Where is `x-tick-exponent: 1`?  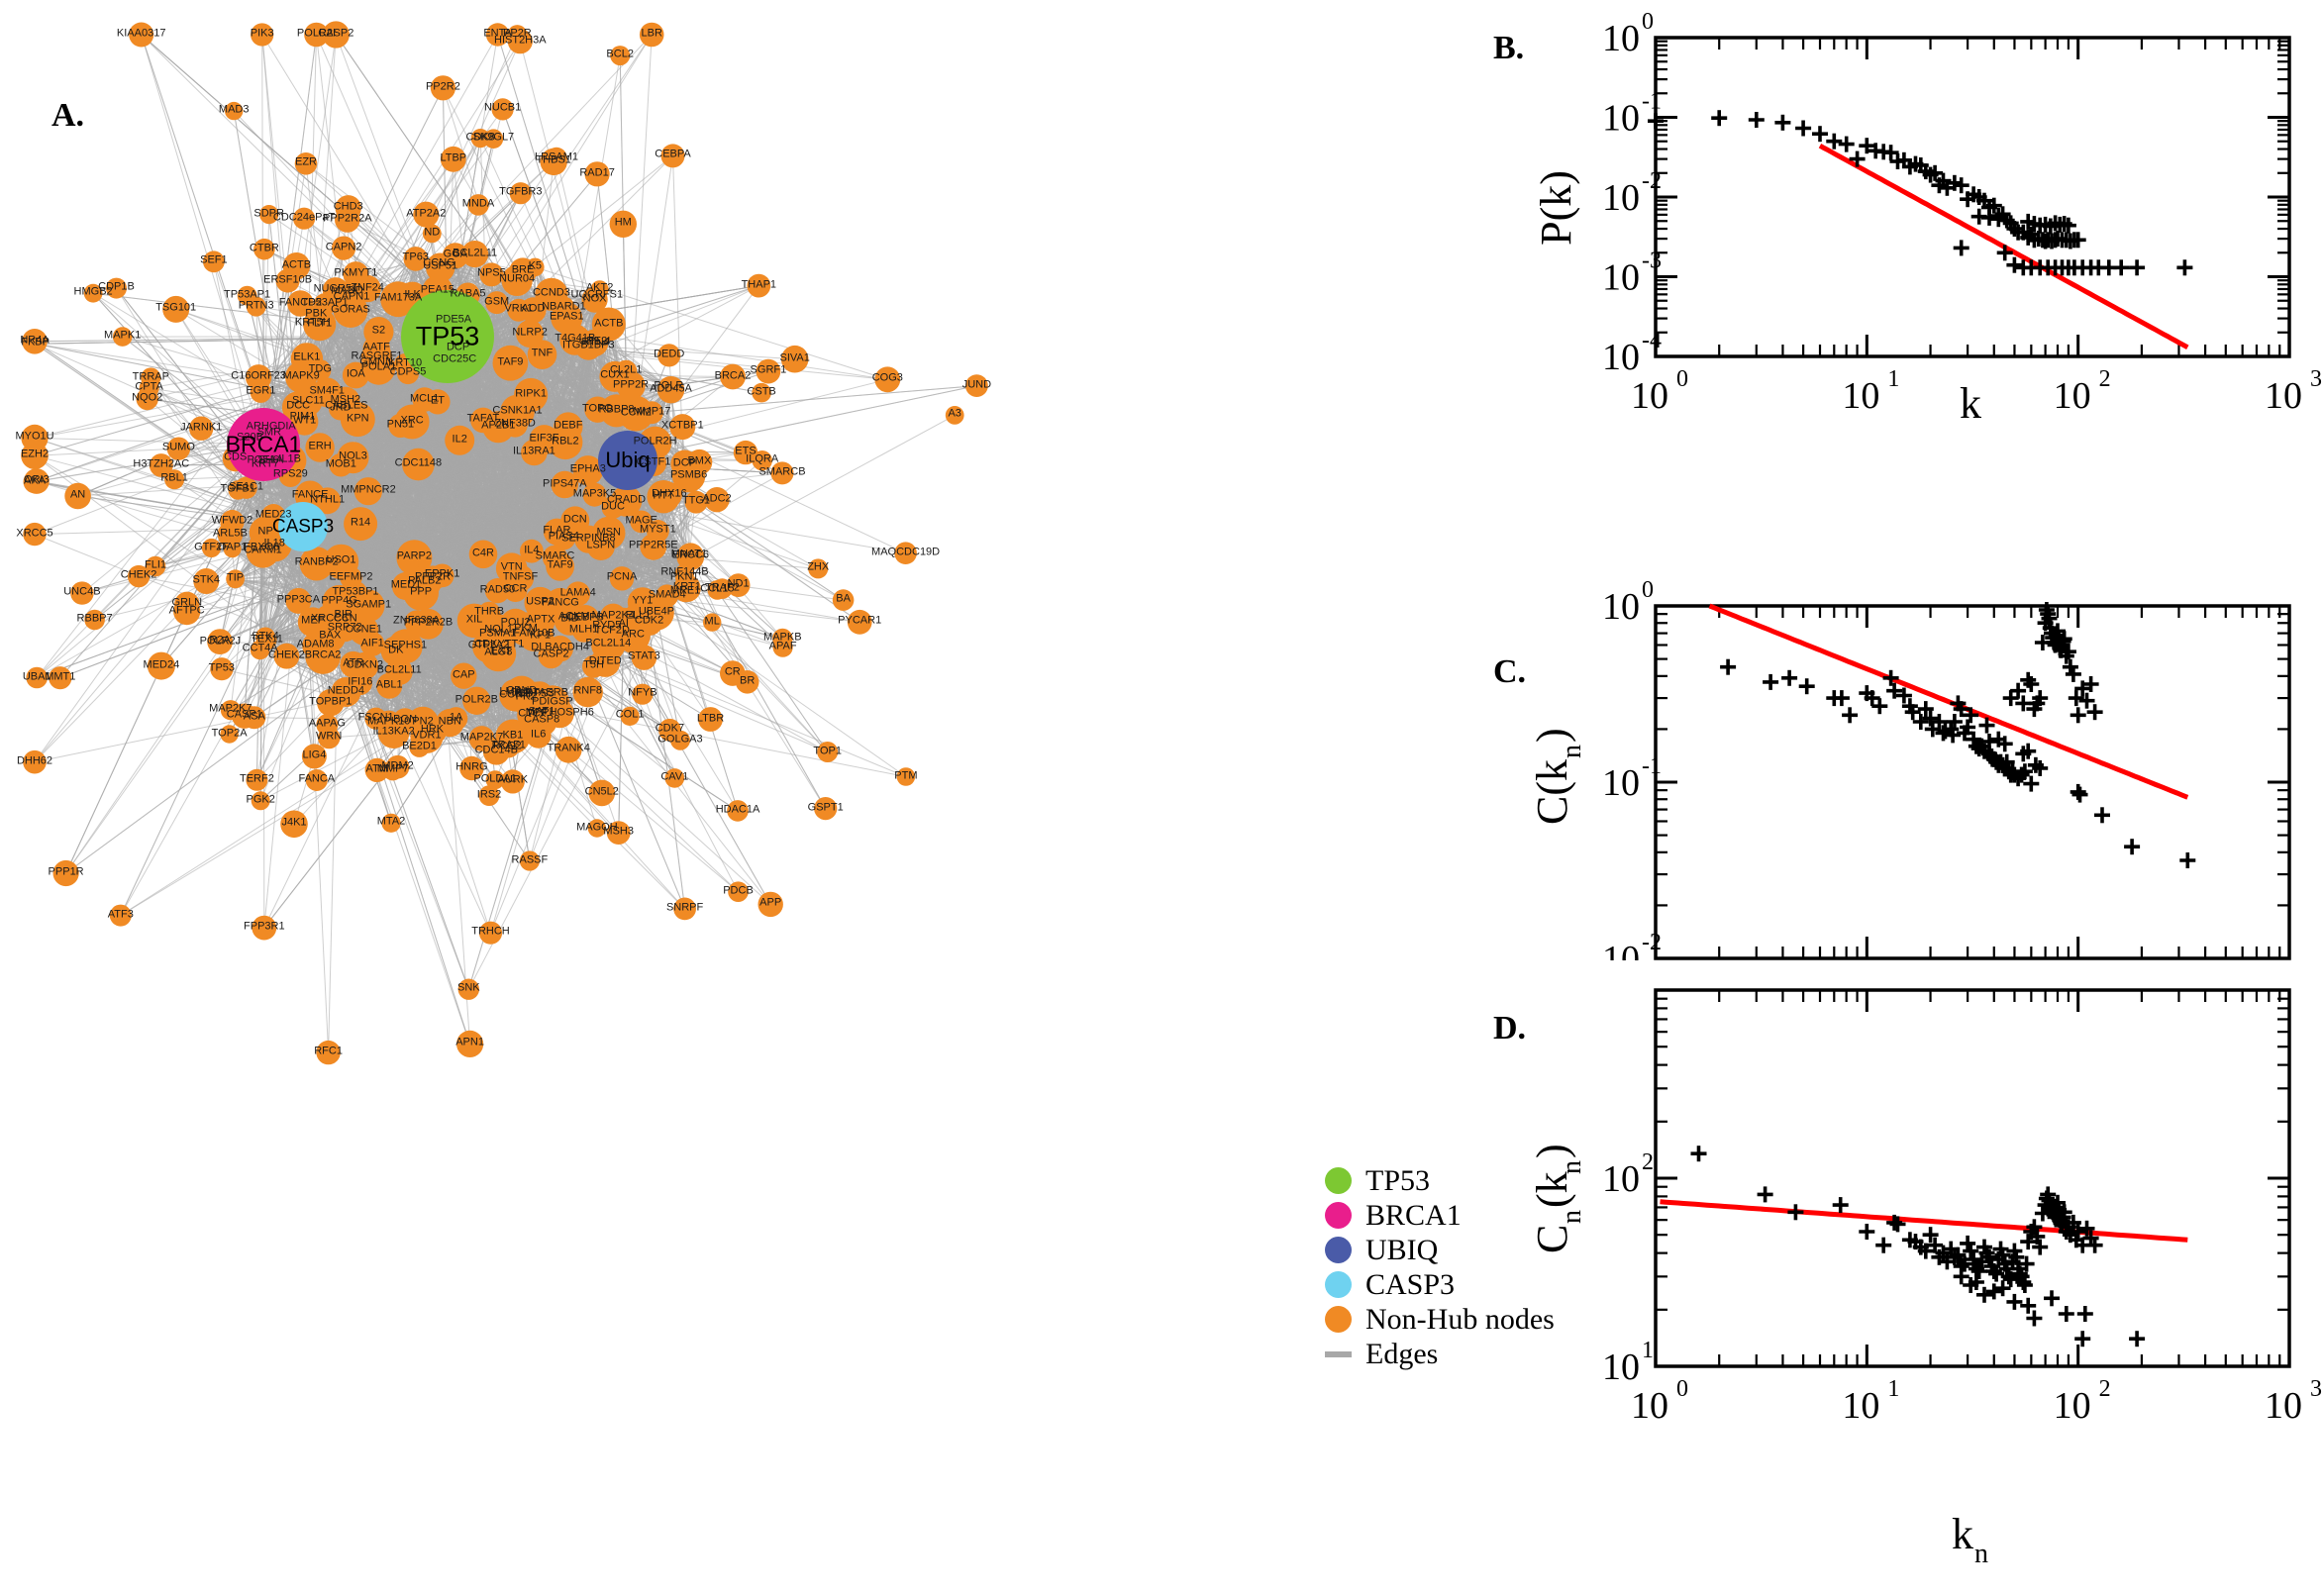
x-tick-exponent: 1 is located at coordinates (1893, 379).